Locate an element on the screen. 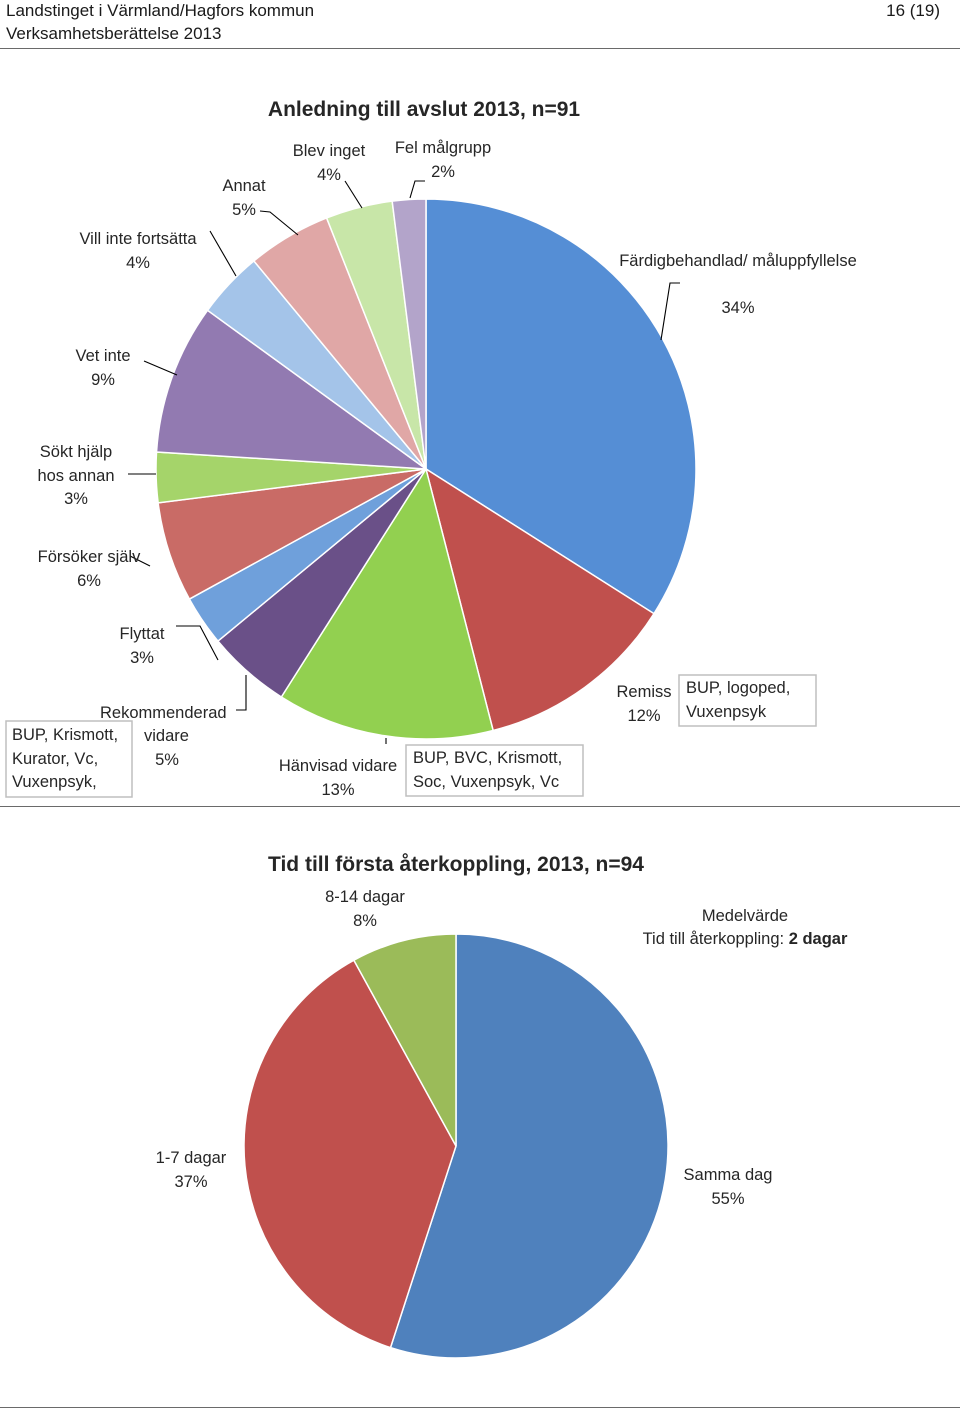  label-blev-inget: Blev inget is located at coordinates (329, 151).